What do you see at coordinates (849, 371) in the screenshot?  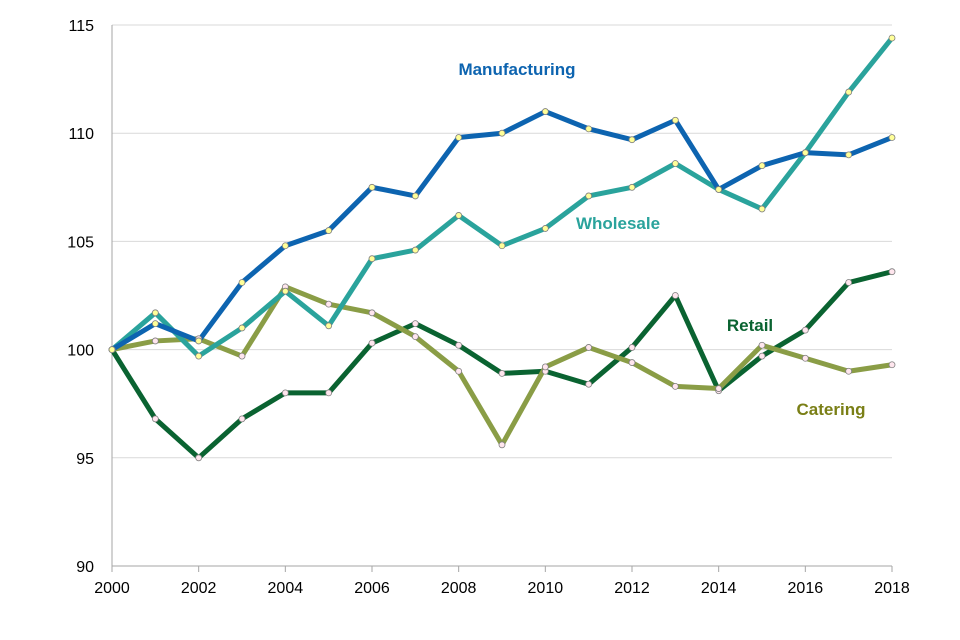 I see `point-catering-2017` at bounding box center [849, 371].